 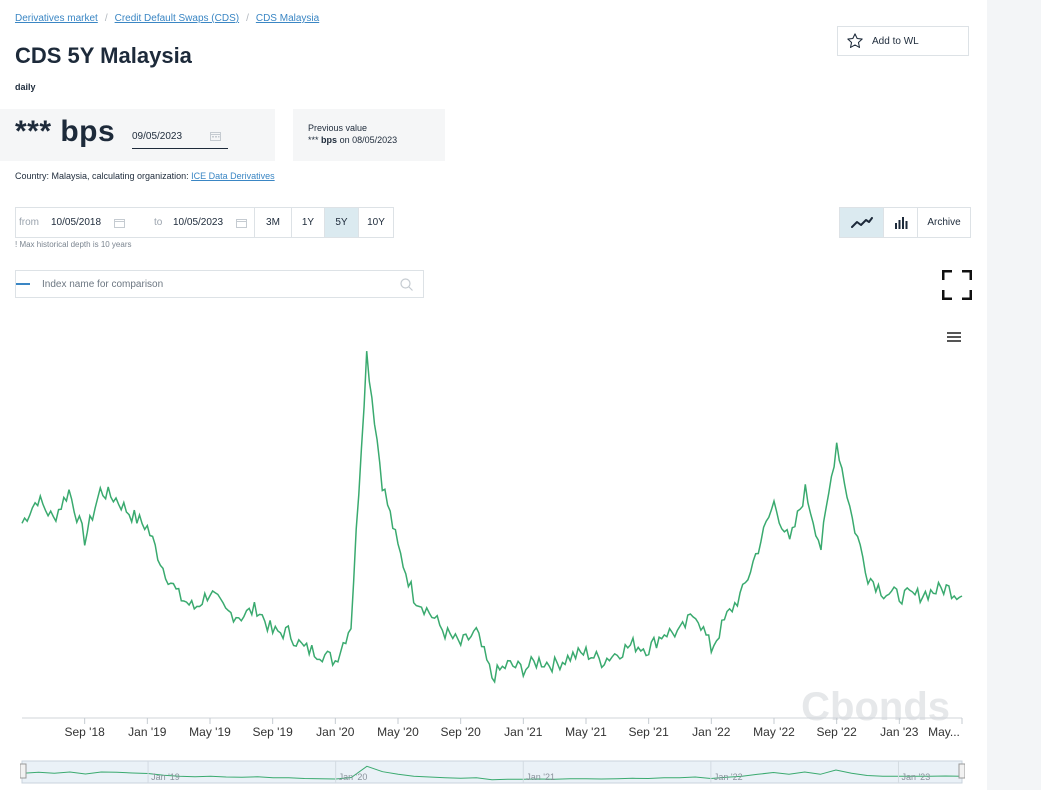 What do you see at coordinates (899, 732) in the screenshot?
I see `x-tick-label: Jan '23` at bounding box center [899, 732].